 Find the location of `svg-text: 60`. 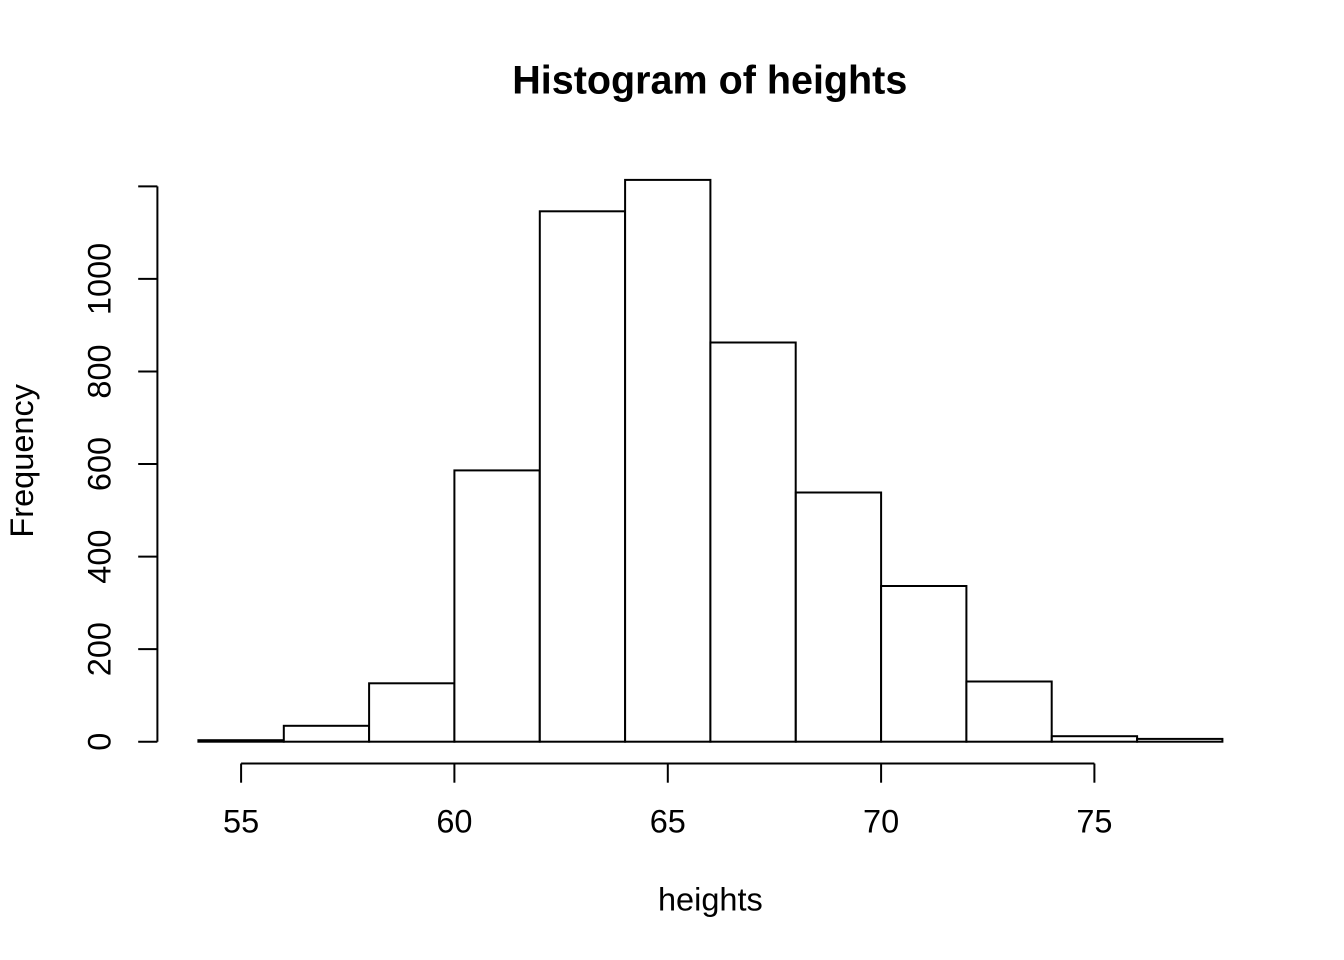

svg-text: 60 is located at coordinates (454, 822).